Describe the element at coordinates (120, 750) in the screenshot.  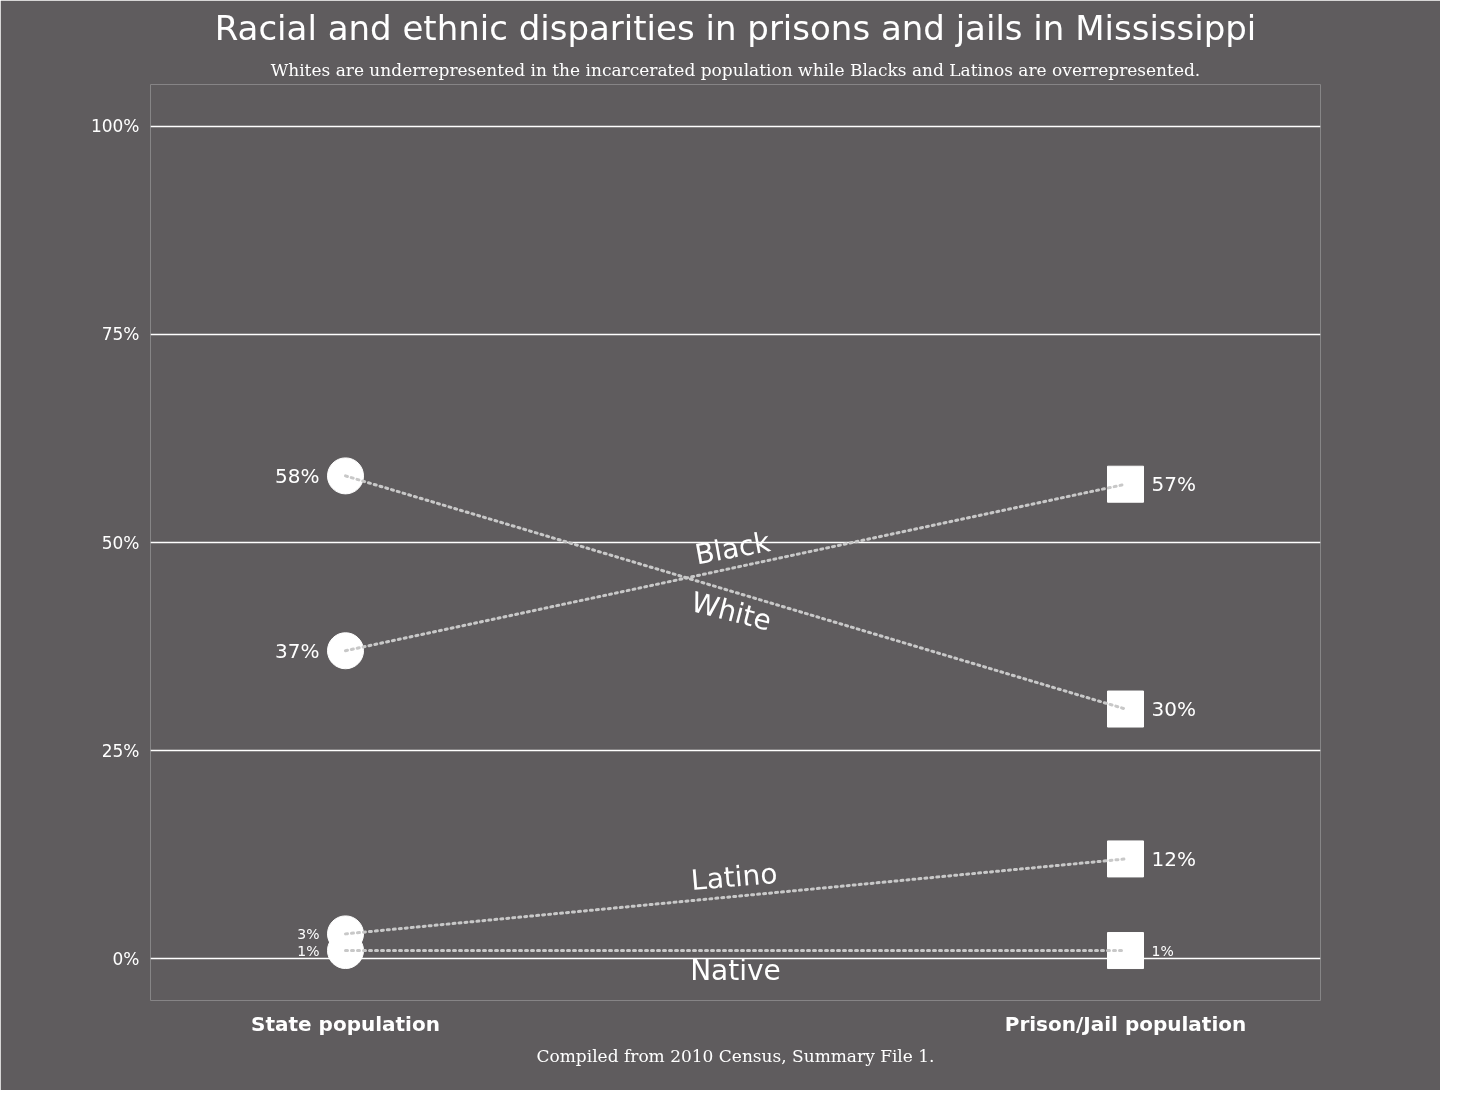
I see `y-tick-label: 25%` at that location.